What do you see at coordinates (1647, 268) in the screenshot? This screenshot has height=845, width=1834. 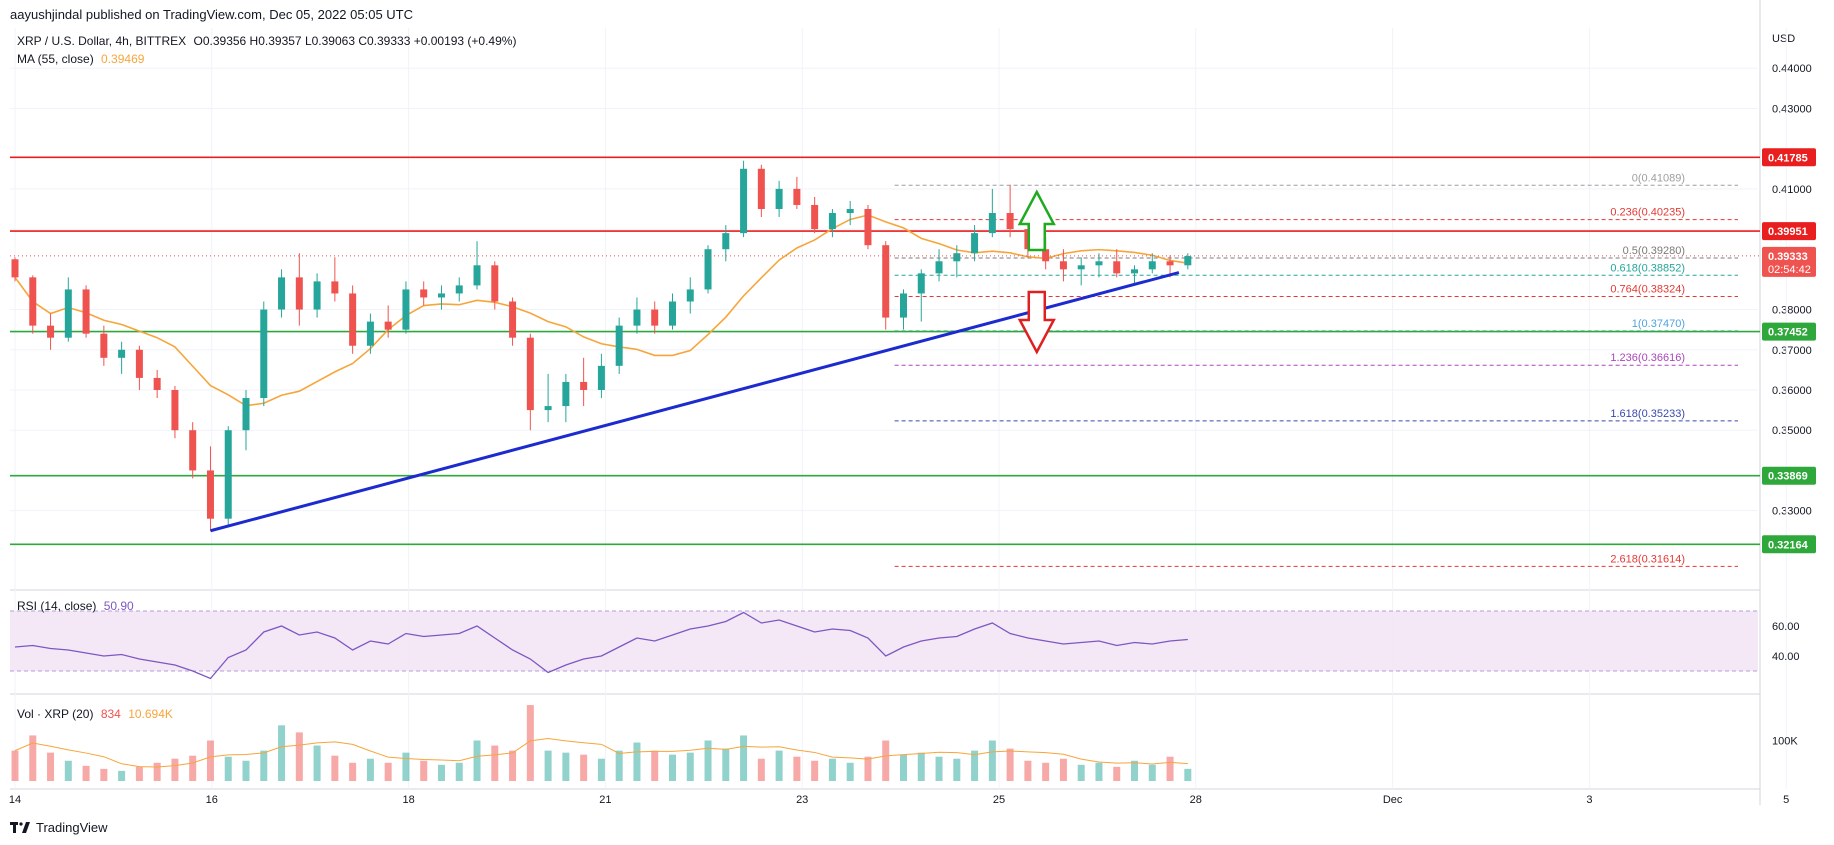 I see `fib-level-label: 0.618(0.38852)` at bounding box center [1647, 268].